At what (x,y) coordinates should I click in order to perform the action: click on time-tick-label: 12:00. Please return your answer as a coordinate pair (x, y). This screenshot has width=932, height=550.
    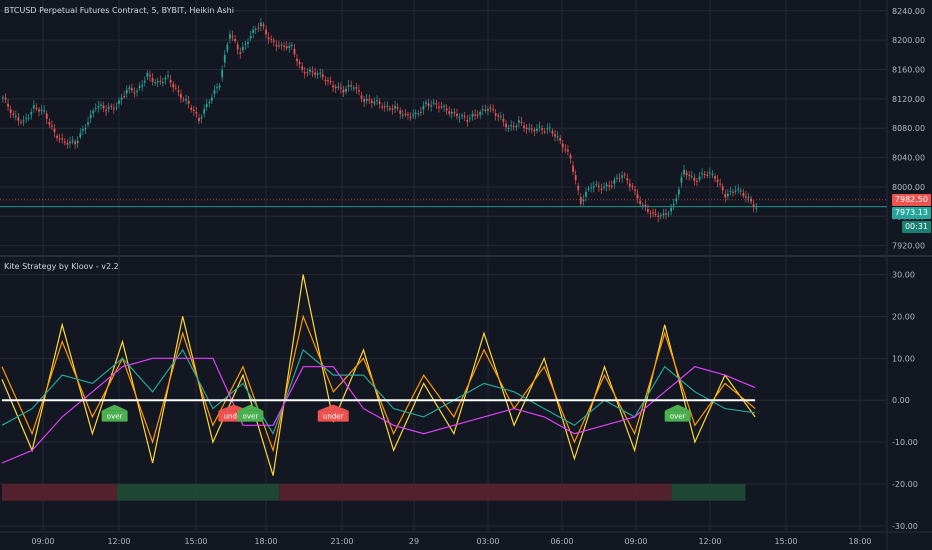
    Looking at the image, I should click on (709, 541).